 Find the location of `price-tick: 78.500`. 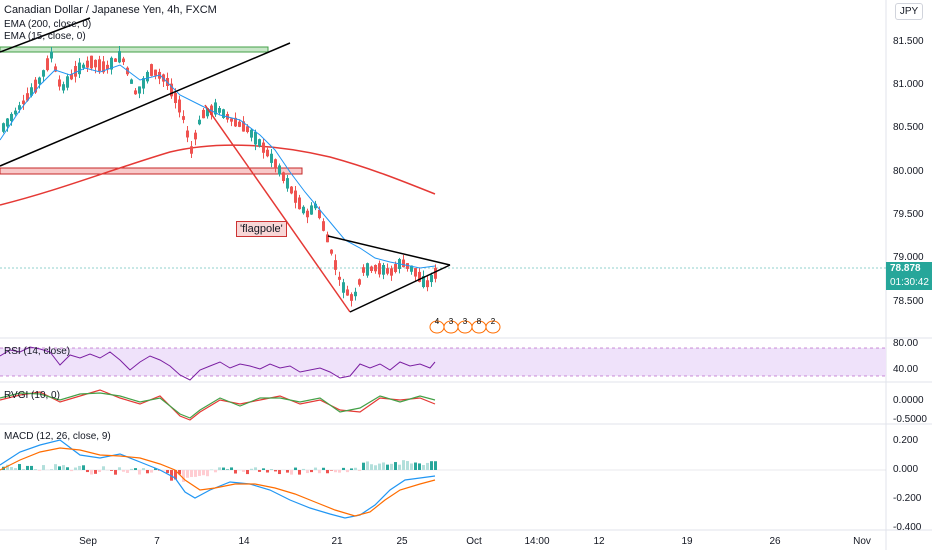

price-tick: 78.500 is located at coordinates (908, 301).